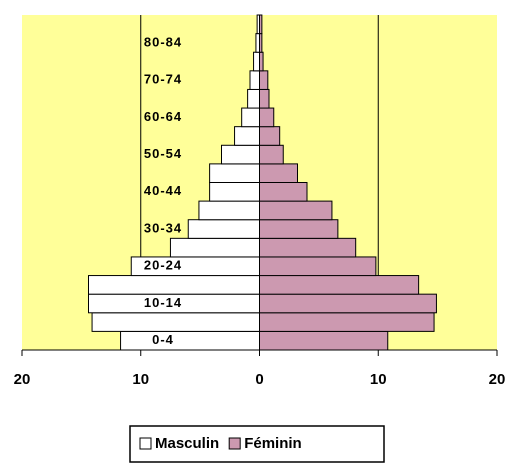 The image size is (512, 465). I want to click on category-label: 70-74, so click(163, 79).